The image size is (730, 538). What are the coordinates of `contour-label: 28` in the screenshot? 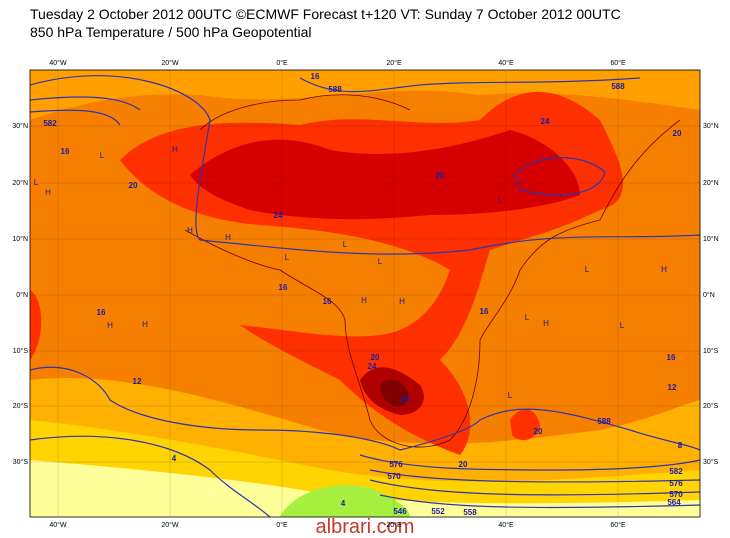 It's located at (405, 399).